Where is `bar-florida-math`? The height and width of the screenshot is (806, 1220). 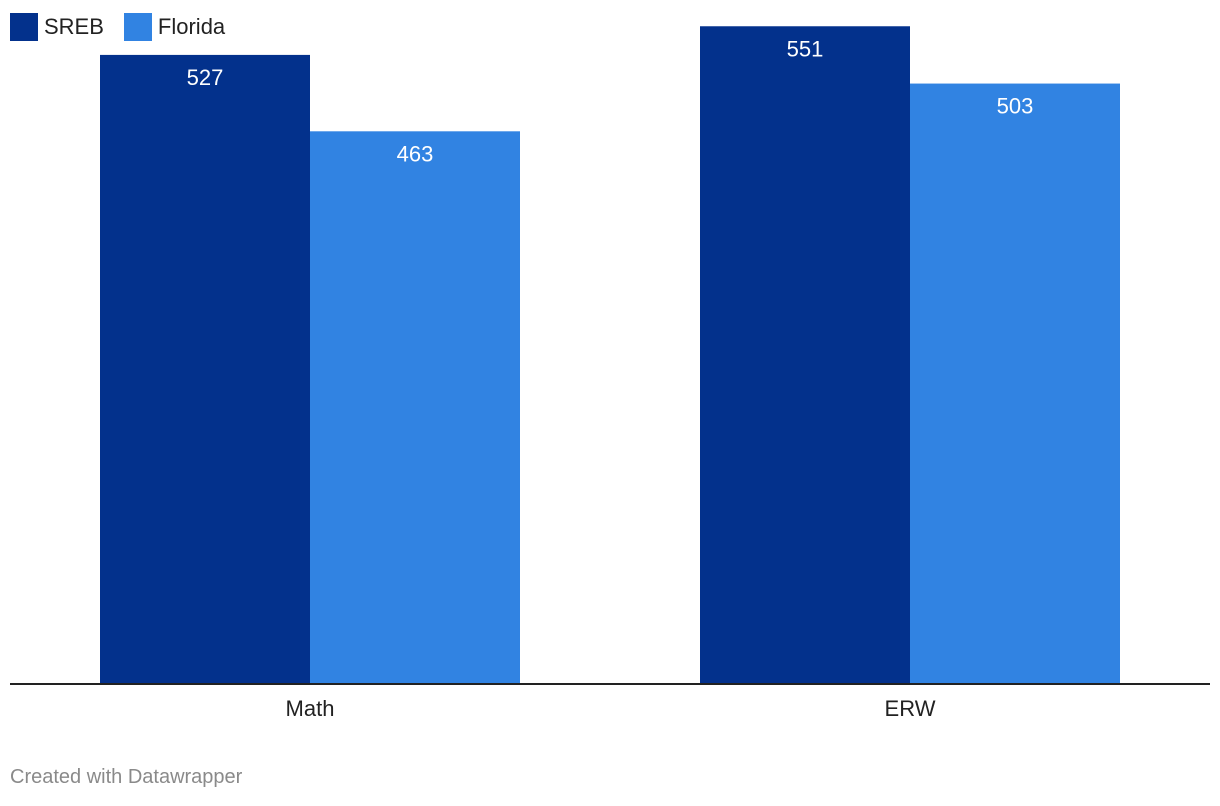 bar-florida-math is located at coordinates (415, 407).